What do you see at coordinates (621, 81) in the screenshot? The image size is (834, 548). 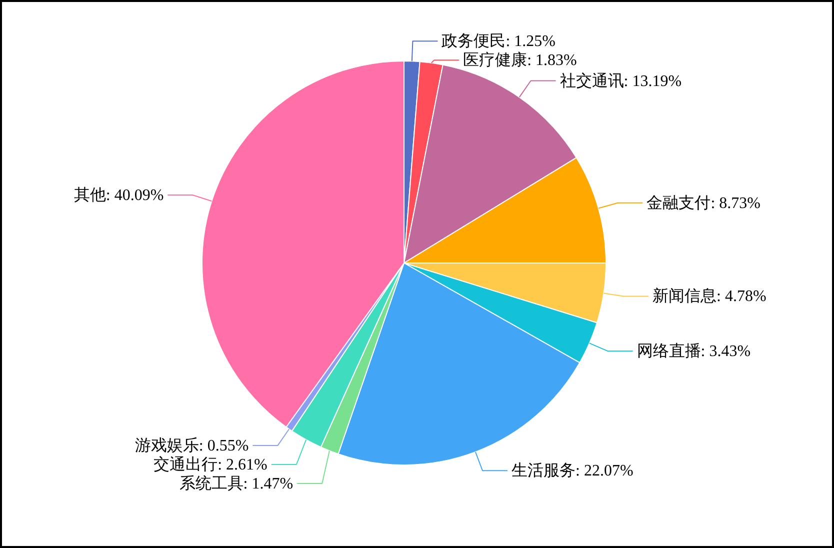 I see `slice-label: 社交通讯: 13.19%` at bounding box center [621, 81].